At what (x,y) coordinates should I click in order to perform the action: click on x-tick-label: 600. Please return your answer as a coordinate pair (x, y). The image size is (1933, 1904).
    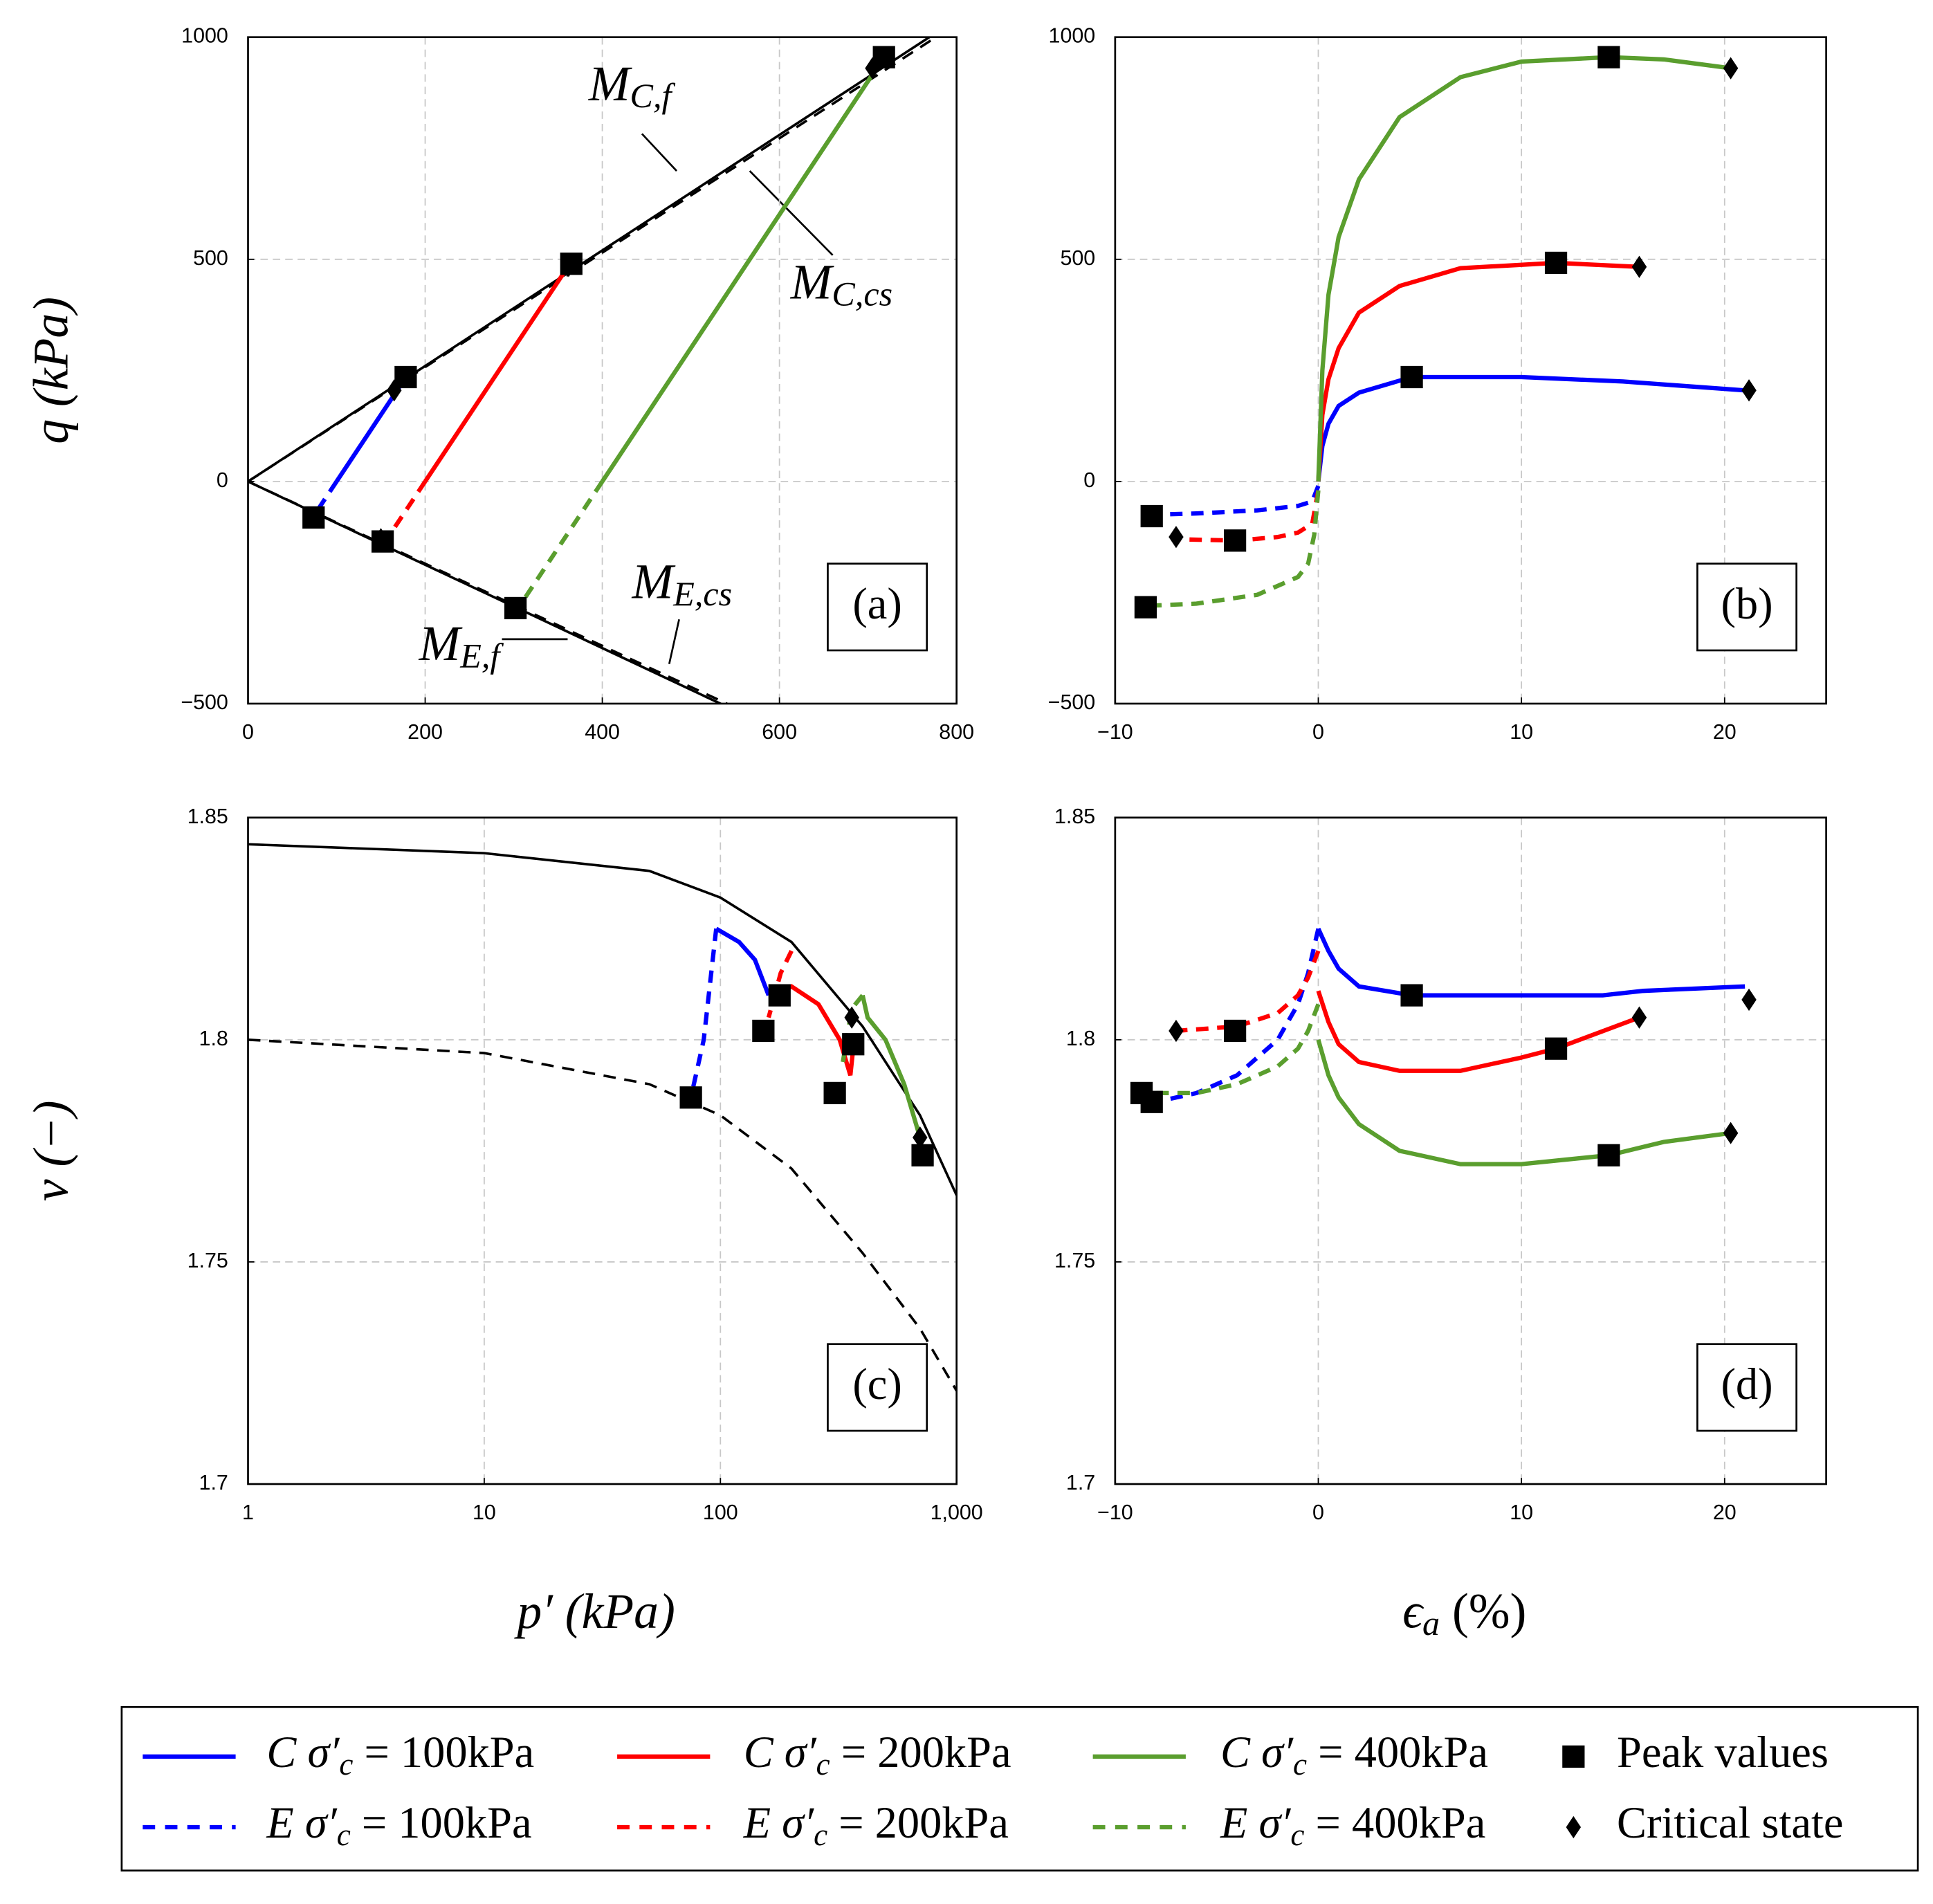
    Looking at the image, I should click on (780, 732).